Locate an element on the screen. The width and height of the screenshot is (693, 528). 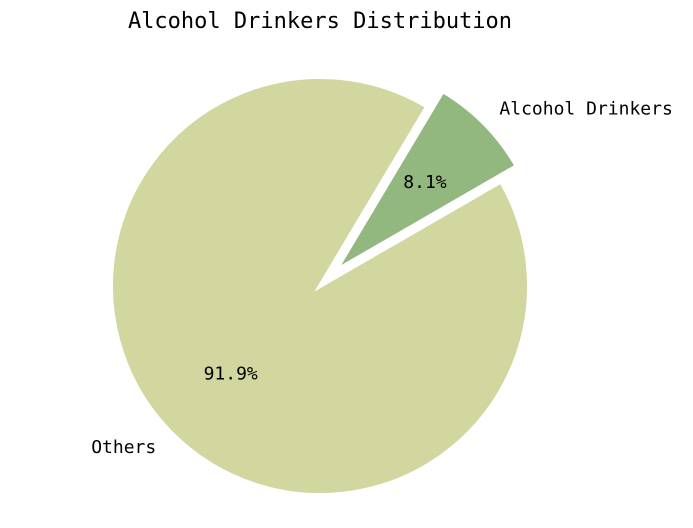
pct-label-others: 91.9% is located at coordinates (231, 374).